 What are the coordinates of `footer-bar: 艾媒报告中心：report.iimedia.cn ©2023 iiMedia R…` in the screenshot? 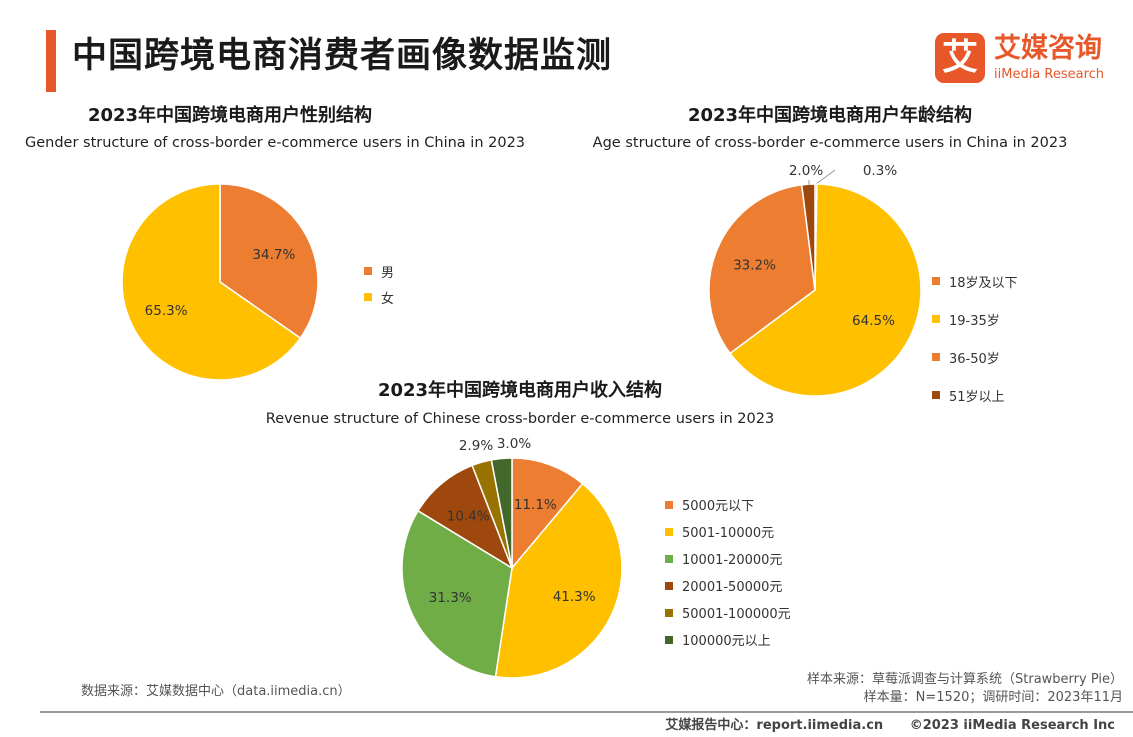 It's located at (879, 723).